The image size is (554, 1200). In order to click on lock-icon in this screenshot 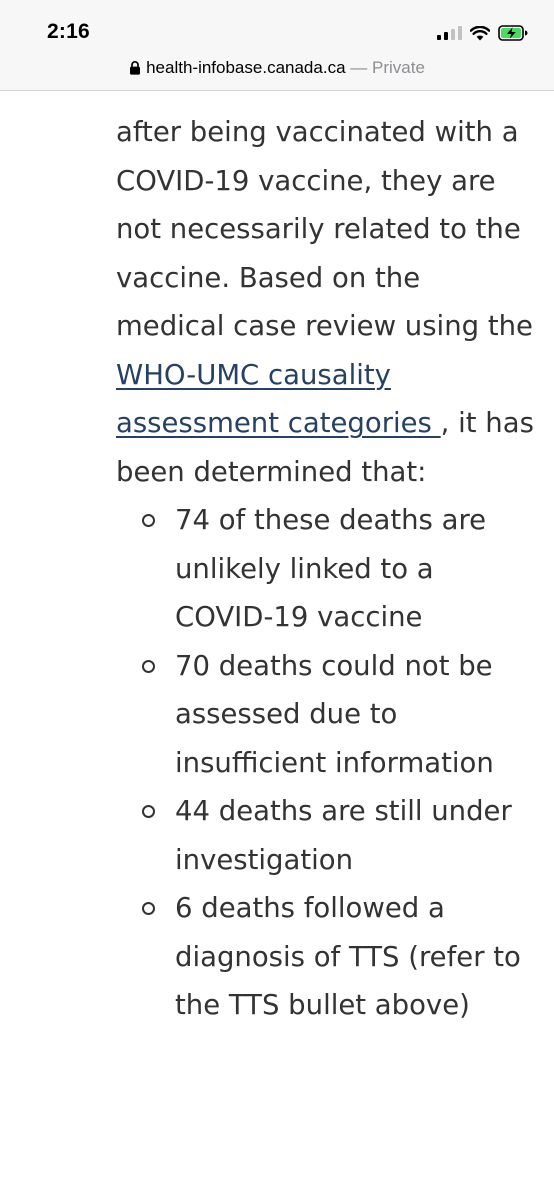, I will do `click(135, 68)`.